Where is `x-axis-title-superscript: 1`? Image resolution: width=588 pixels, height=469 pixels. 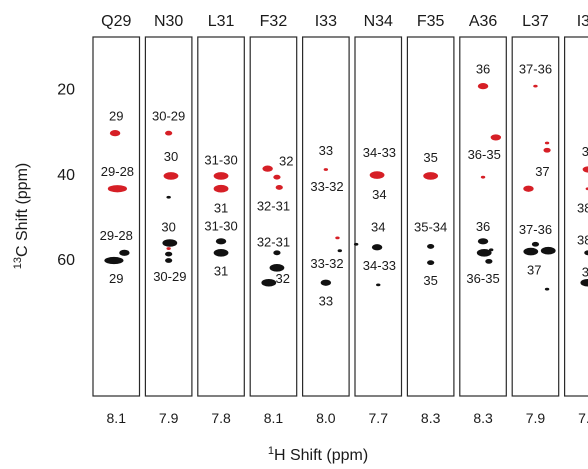 x-axis-title-superscript: 1 is located at coordinates (271, 451).